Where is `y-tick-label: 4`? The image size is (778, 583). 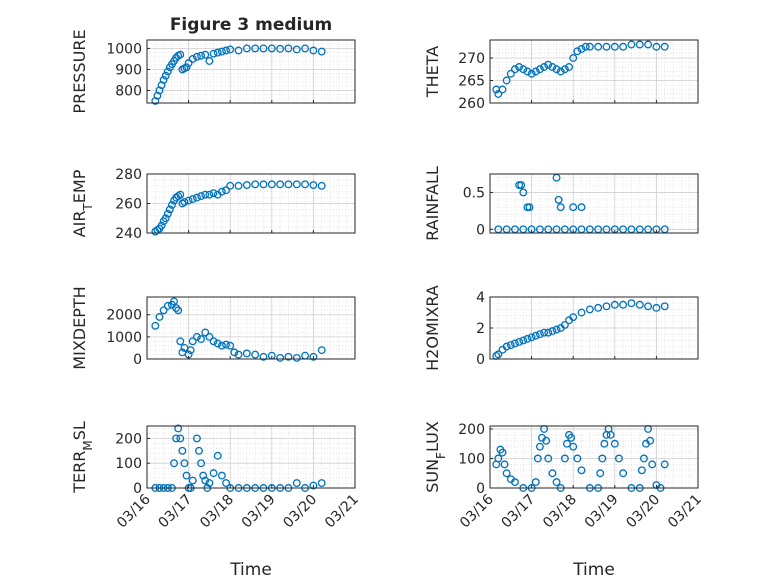 y-tick-label: 4 is located at coordinates (480, 298).